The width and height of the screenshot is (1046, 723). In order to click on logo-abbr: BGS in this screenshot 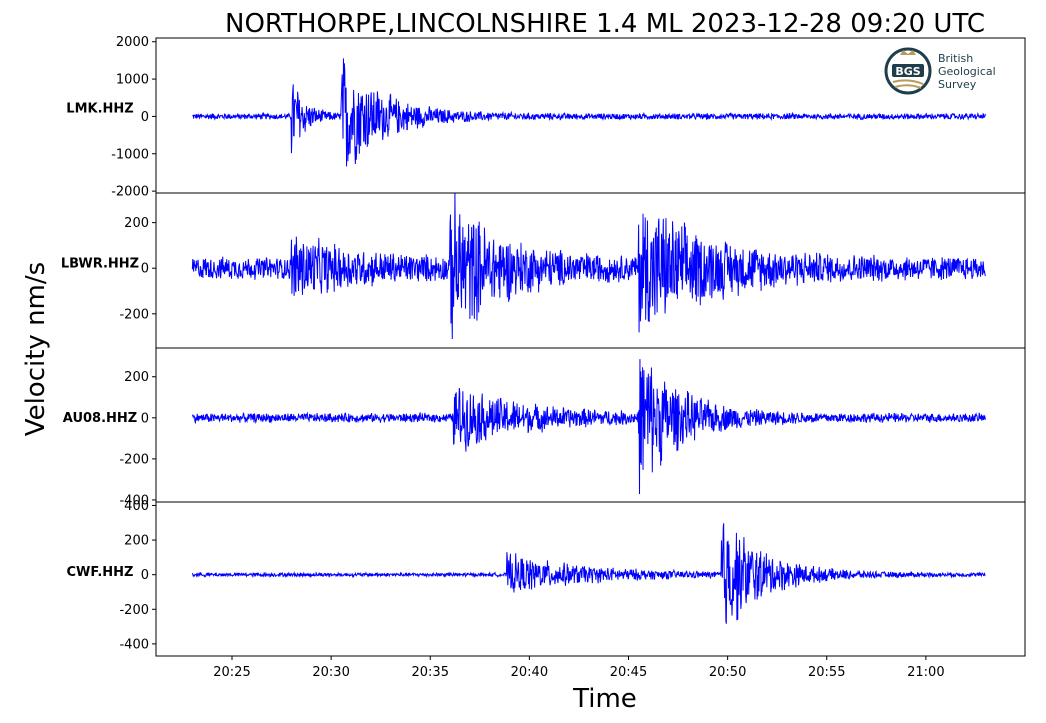, I will do `click(907, 71)`.